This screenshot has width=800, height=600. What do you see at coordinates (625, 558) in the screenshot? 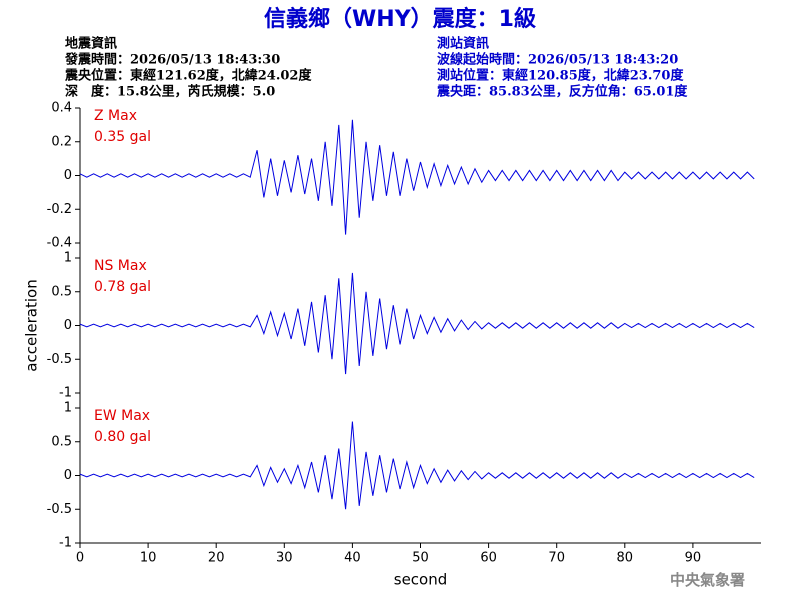
I see `x-tick-label: 80` at bounding box center [625, 558].